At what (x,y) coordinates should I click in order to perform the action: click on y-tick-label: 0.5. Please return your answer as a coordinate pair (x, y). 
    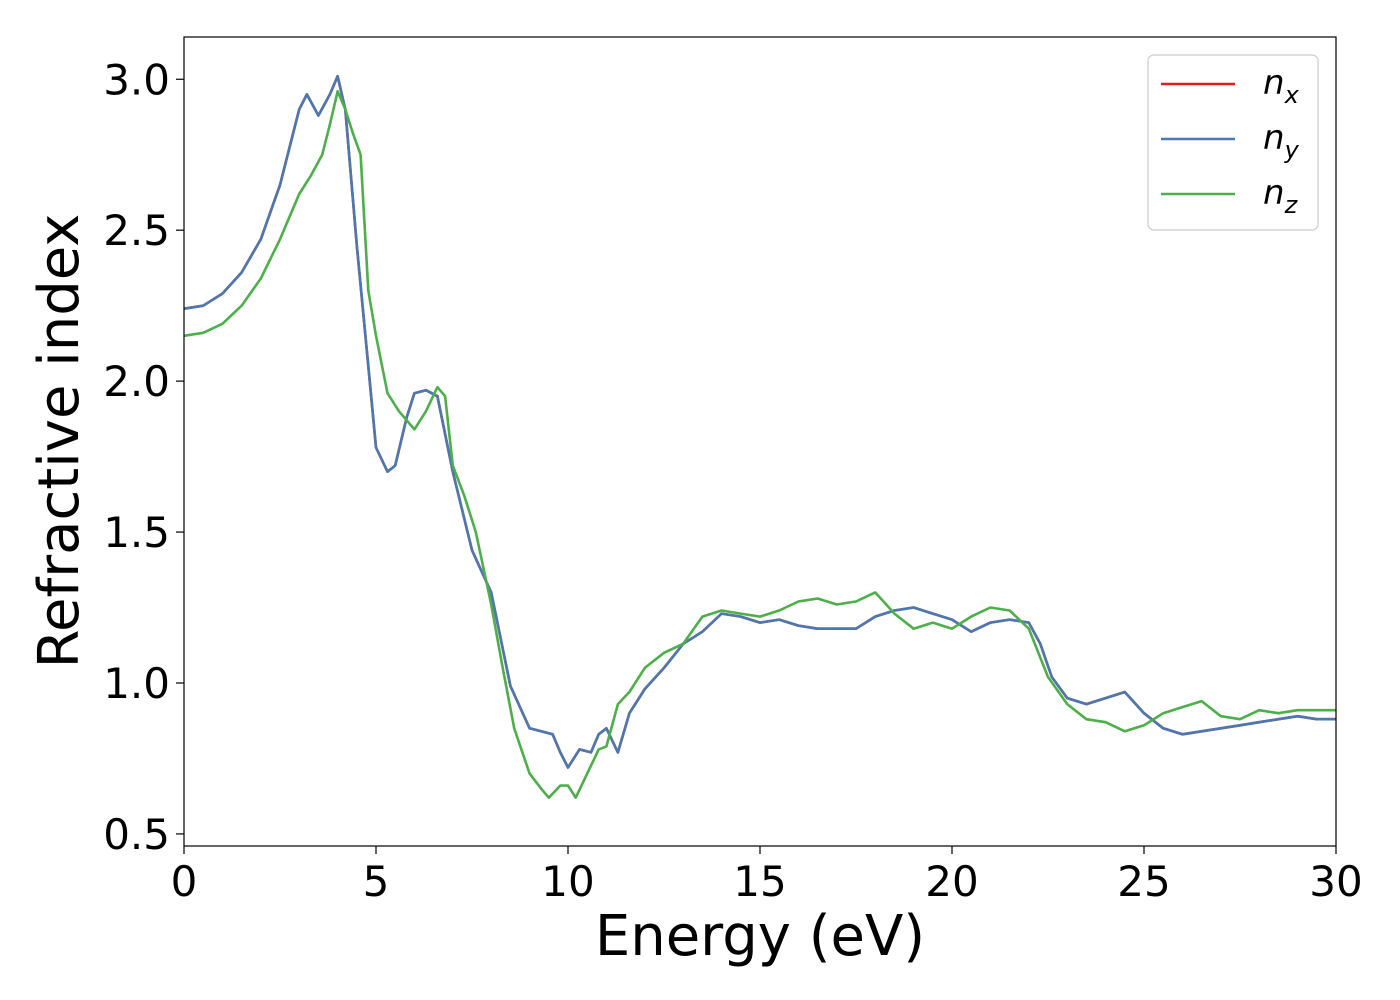
    Looking at the image, I should click on (136, 834).